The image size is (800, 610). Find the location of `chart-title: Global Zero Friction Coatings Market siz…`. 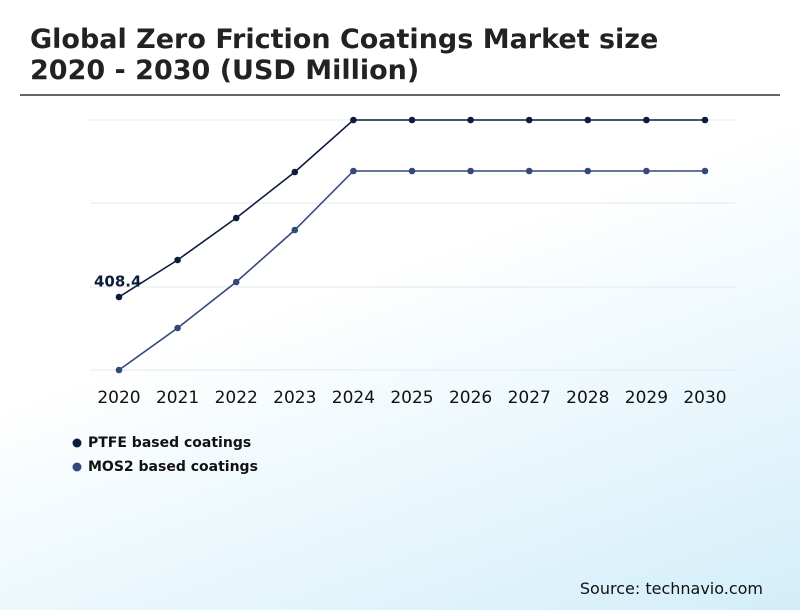

chart-title: Global Zero Friction Coatings Market siz… is located at coordinates (344, 55).